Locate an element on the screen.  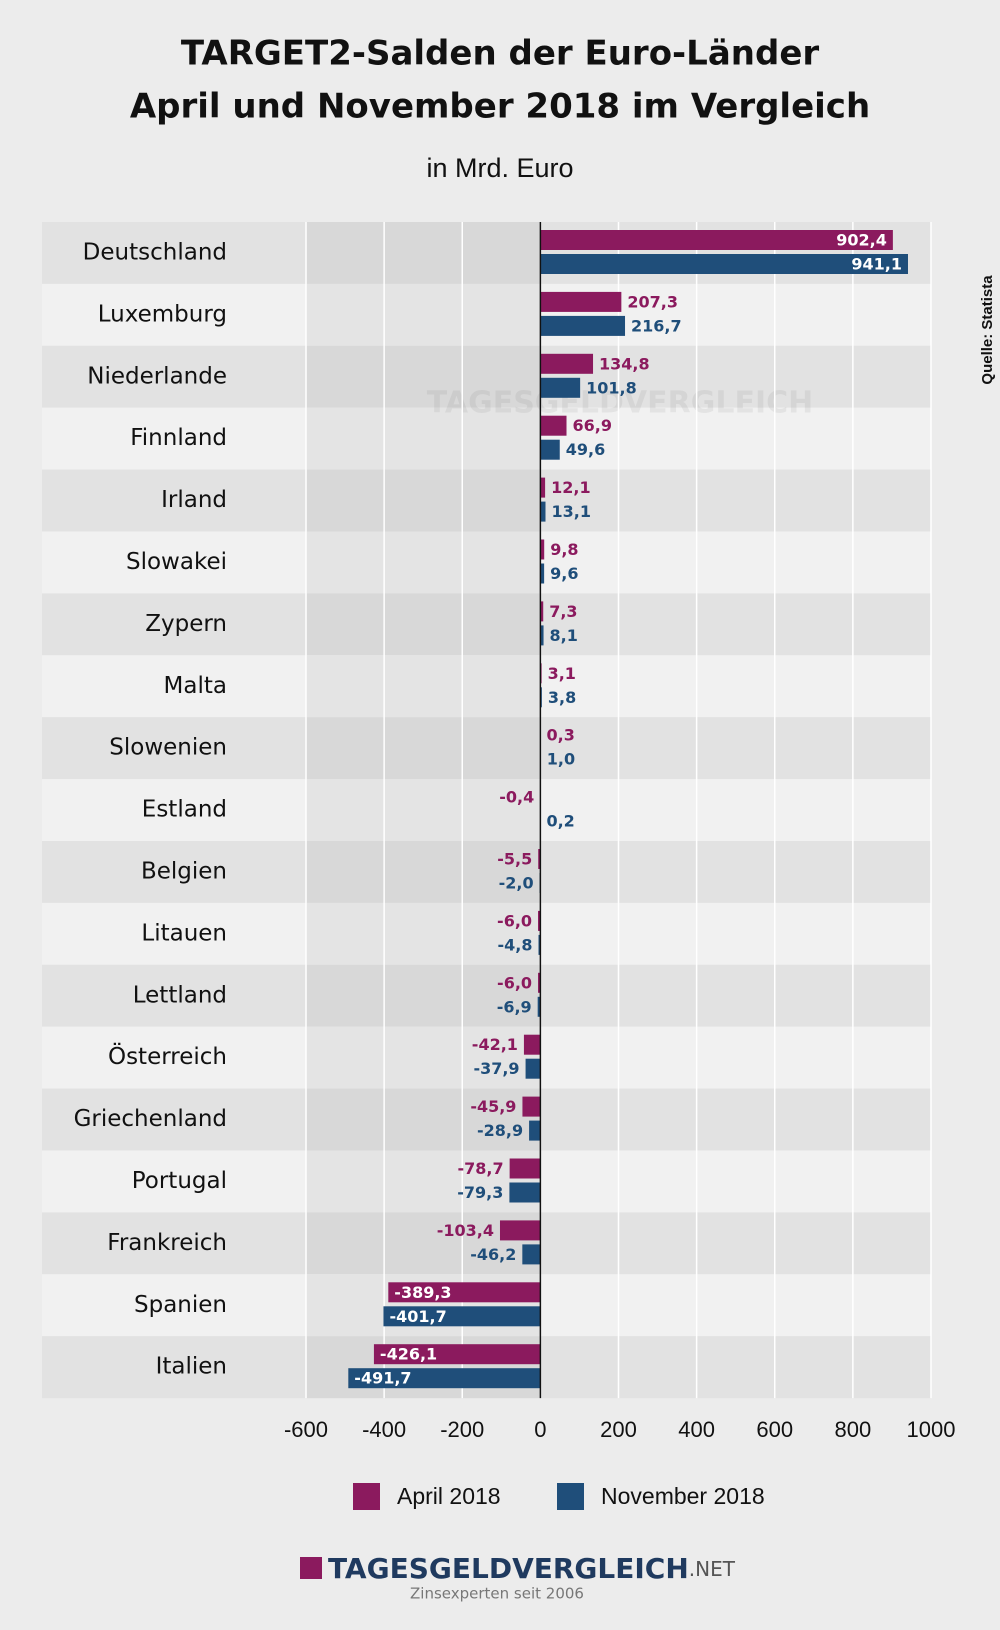
y-tick-label: Slowakei is located at coordinates (176, 562).